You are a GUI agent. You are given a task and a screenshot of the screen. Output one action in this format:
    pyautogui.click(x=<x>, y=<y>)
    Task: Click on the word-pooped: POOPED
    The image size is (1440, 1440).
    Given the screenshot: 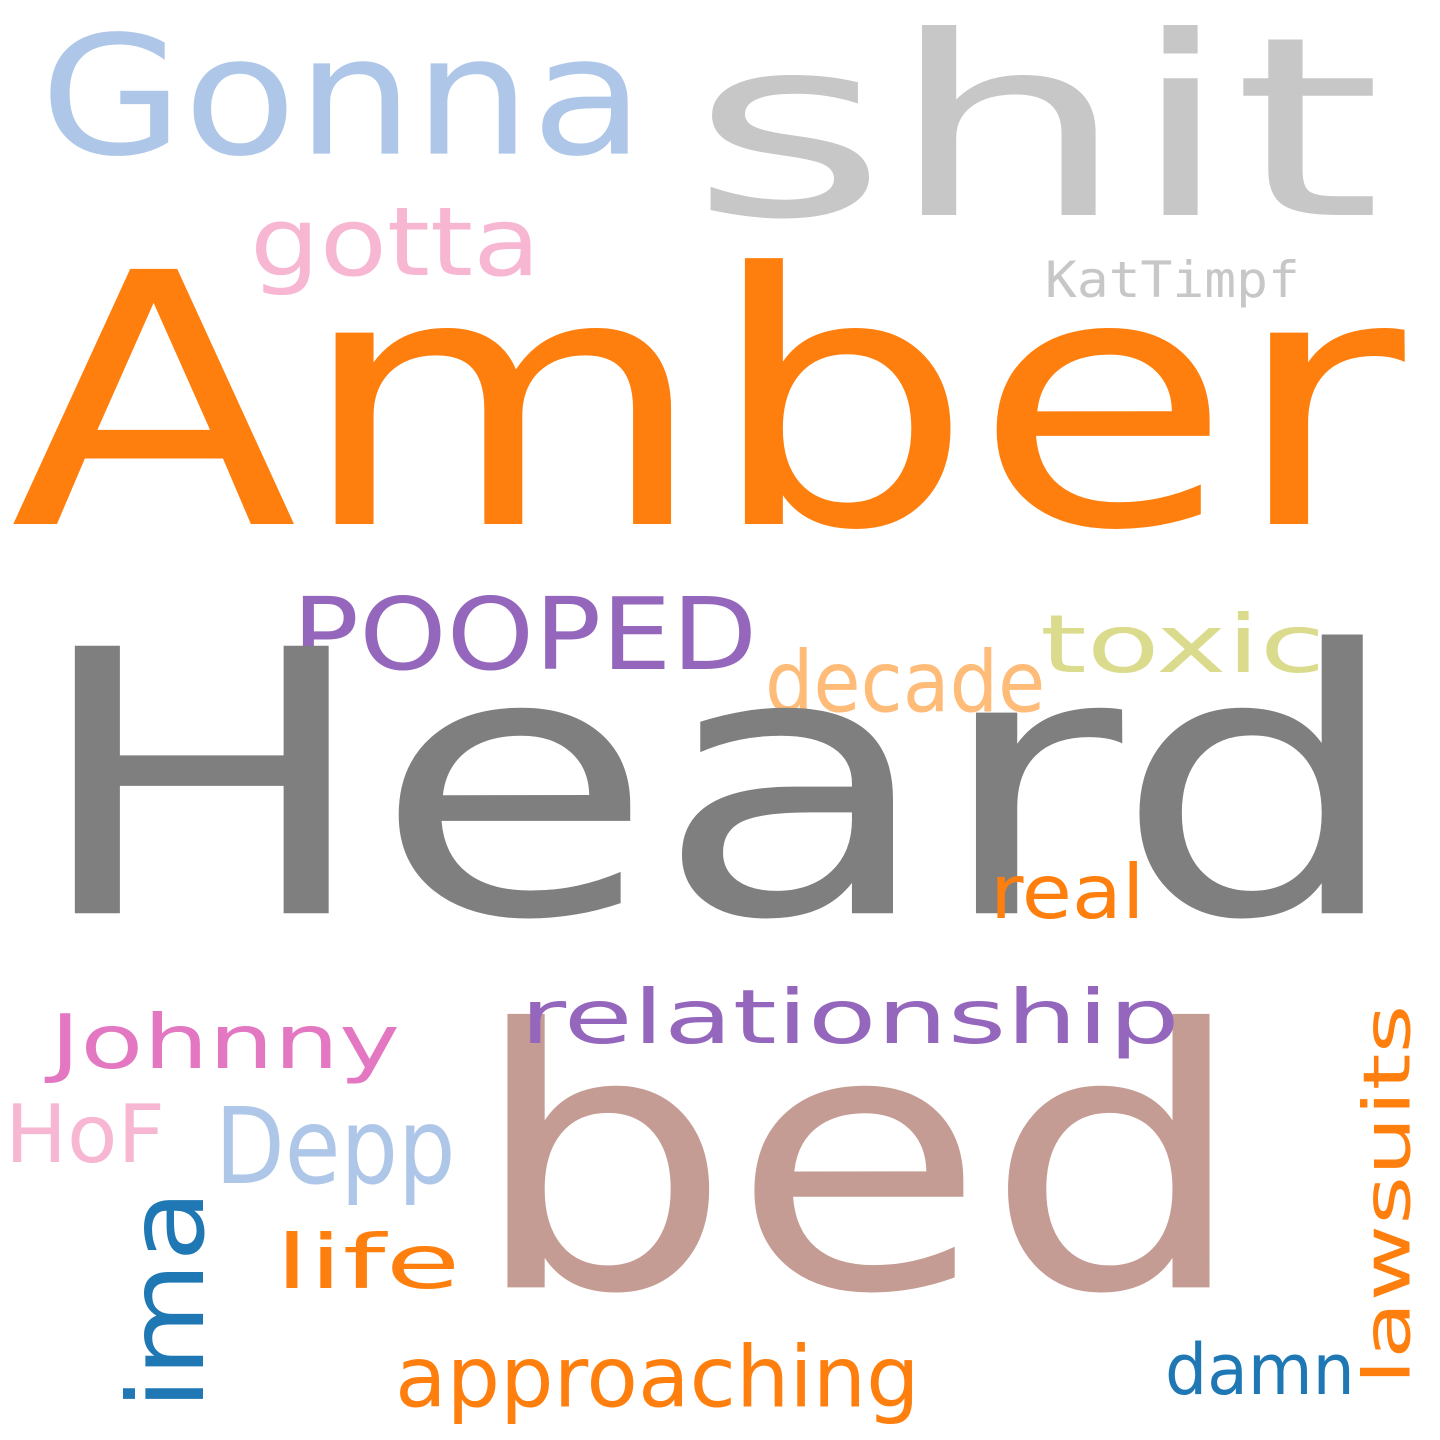 What is the action you would take?
    pyautogui.click(x=525, y=634)
    